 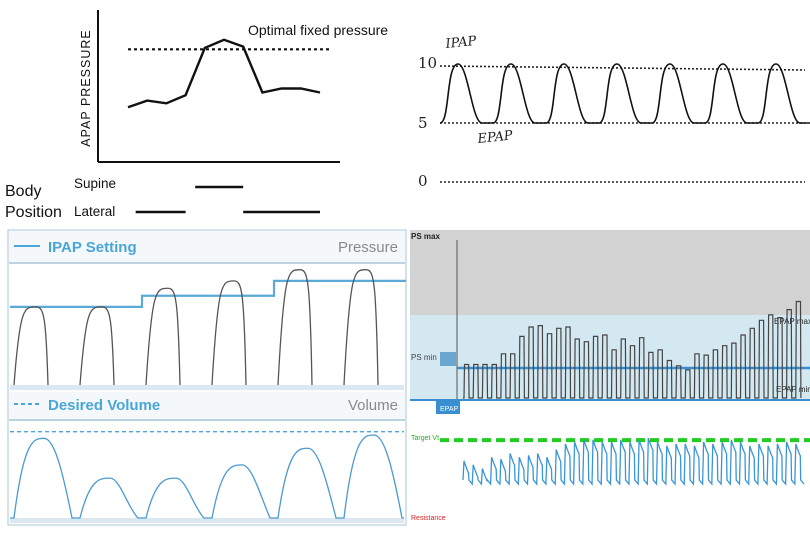 What do you see at coordinates (449, 409) in the screenshot?
I see `epap-label: EPAP` at bounding box center [449, 409].